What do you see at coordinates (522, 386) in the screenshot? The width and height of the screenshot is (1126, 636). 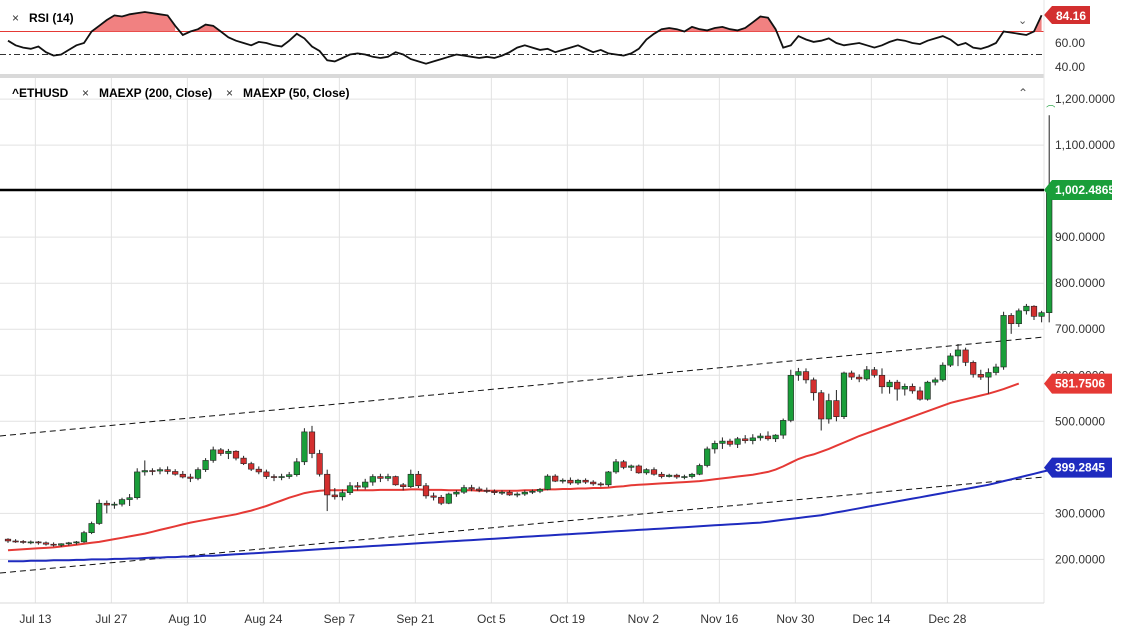 I see `trend-channel-line` at bounding box center [522, 386].